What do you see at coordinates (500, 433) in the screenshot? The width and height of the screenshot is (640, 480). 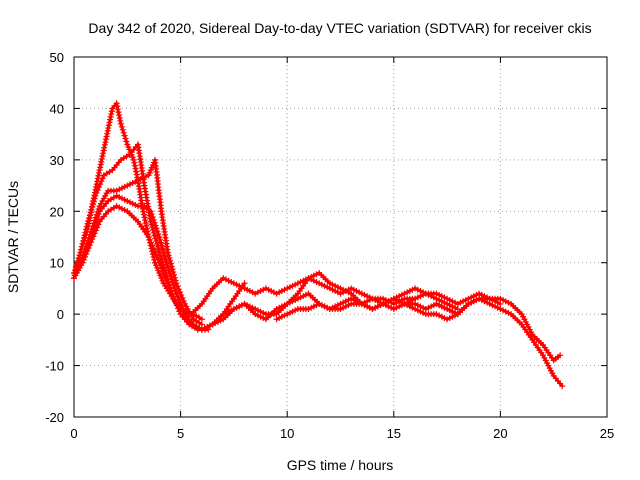 I see `x-tick-label: 20` at bounding box center [500, 433].